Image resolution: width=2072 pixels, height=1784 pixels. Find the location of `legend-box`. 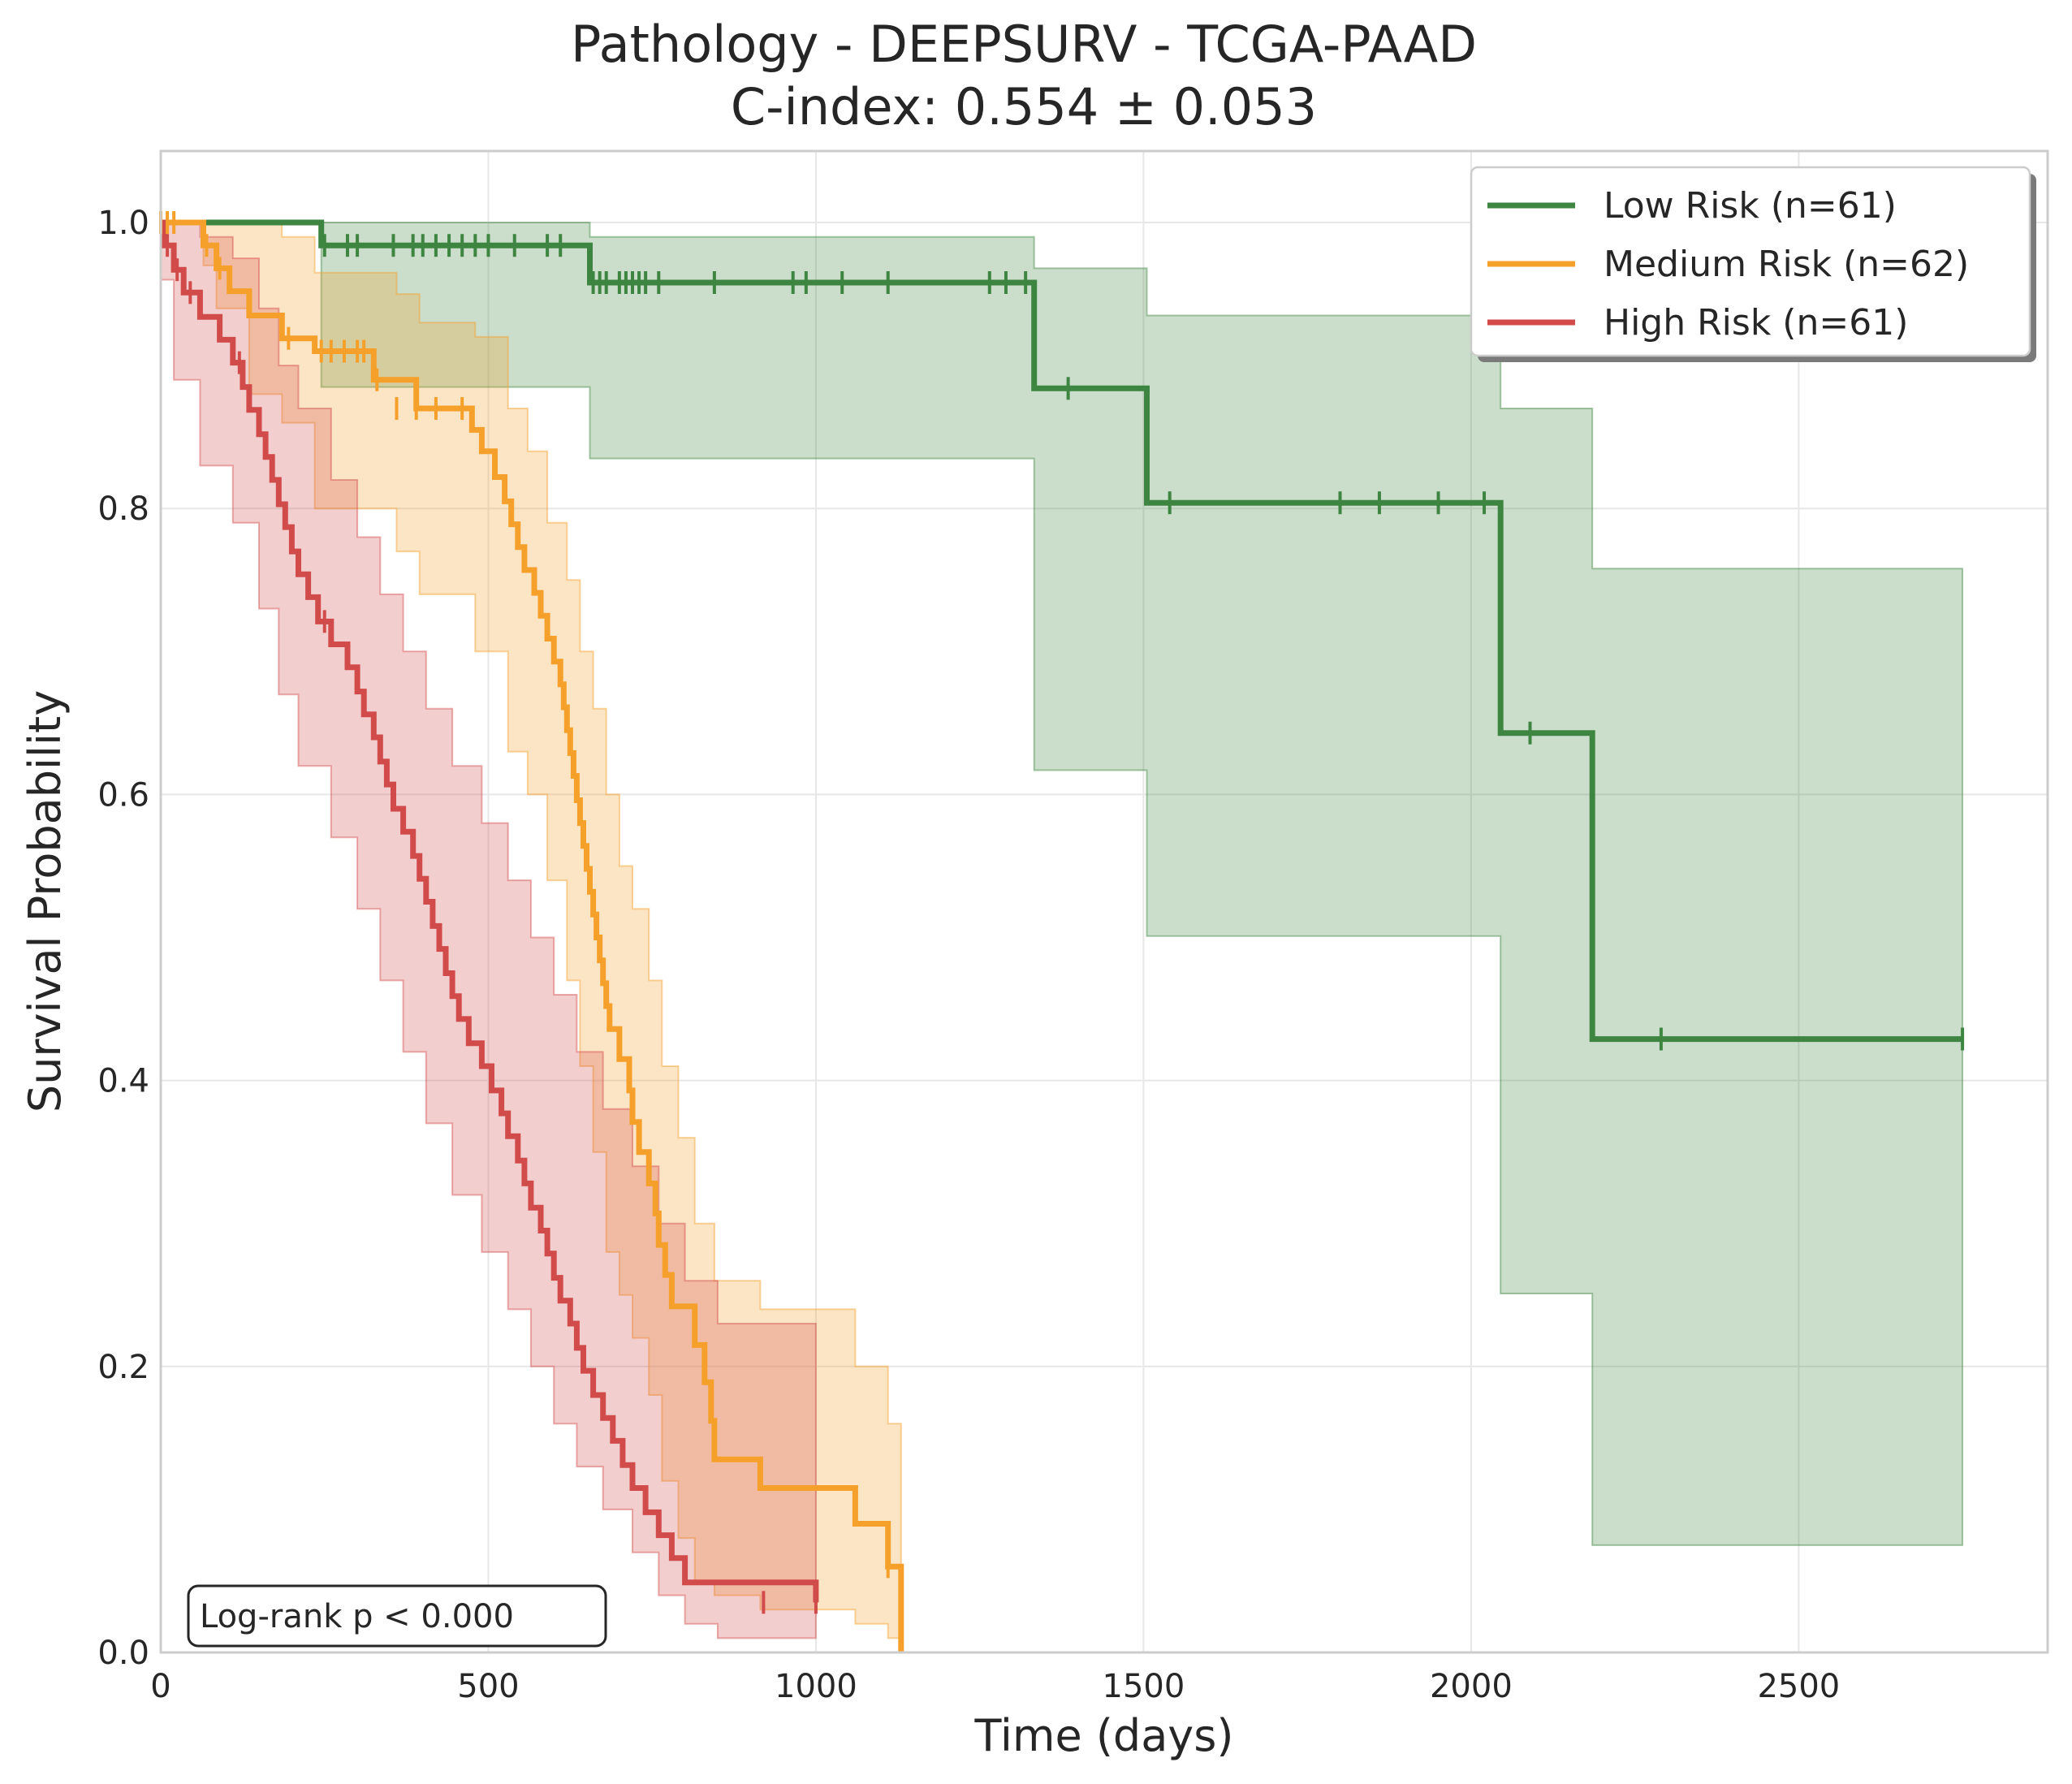

legend-box is located at coordinates (1751, 261).